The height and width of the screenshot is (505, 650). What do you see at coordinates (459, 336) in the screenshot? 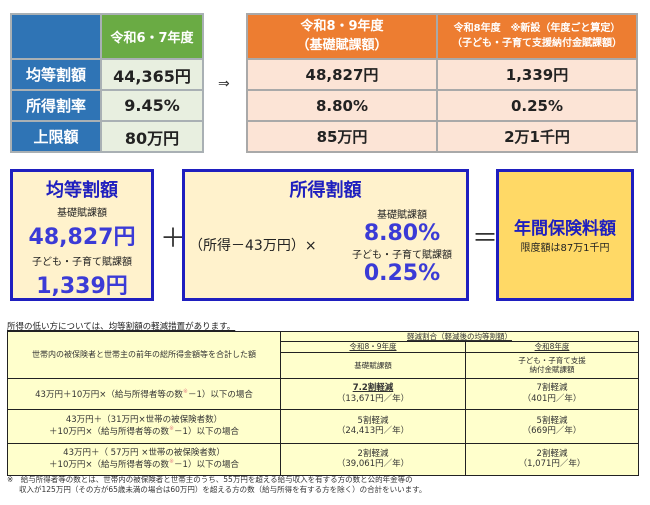
I see `ratio-header: 軽減割合（軽減後の均等割額）` at bounding box center [459, 336].